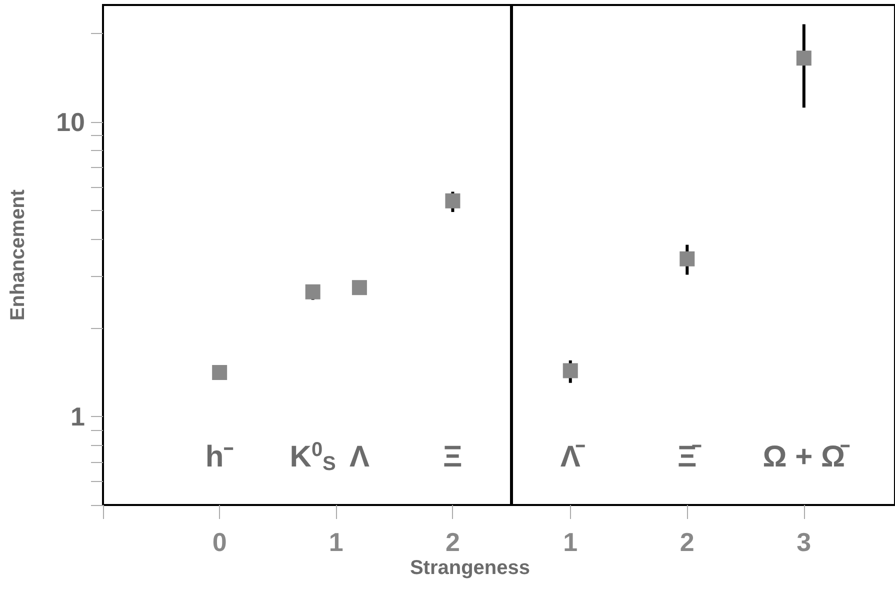 The width and height of the screenshot is (895, 595). Describe the element at coordinates (804, 542) in the screenshot. I see `x-tick-label: 3` at that location.